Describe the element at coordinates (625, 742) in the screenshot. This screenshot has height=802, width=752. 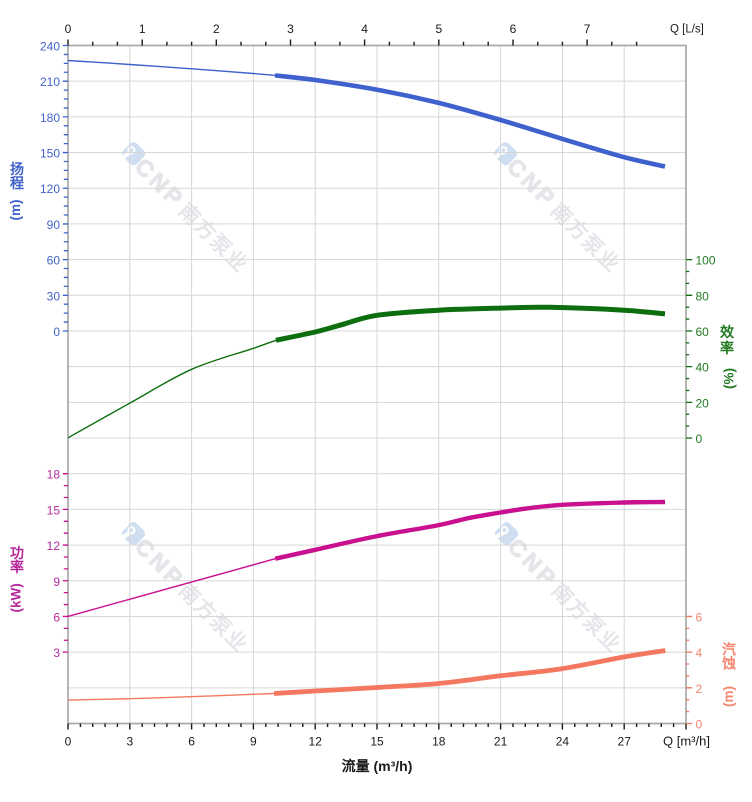
I see `svg-text: 27` at that location.